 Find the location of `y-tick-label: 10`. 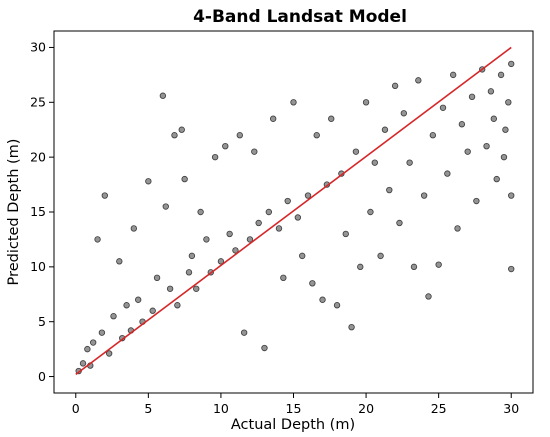

y-tick-label: 10 is located at coordinates (38, 266).